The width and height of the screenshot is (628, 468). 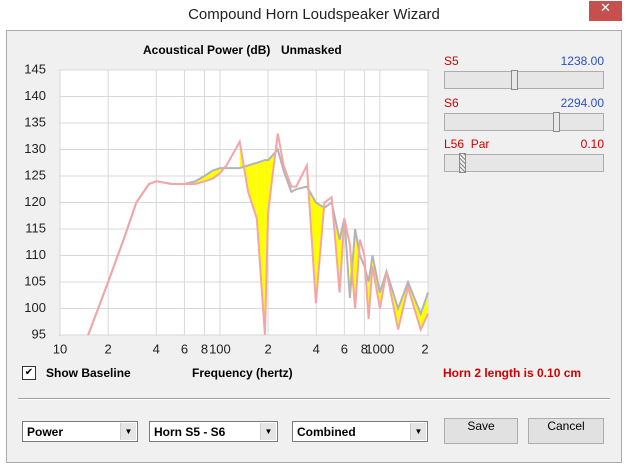 I want to click on y-tick-label: 145, so click(x=35, y=68).